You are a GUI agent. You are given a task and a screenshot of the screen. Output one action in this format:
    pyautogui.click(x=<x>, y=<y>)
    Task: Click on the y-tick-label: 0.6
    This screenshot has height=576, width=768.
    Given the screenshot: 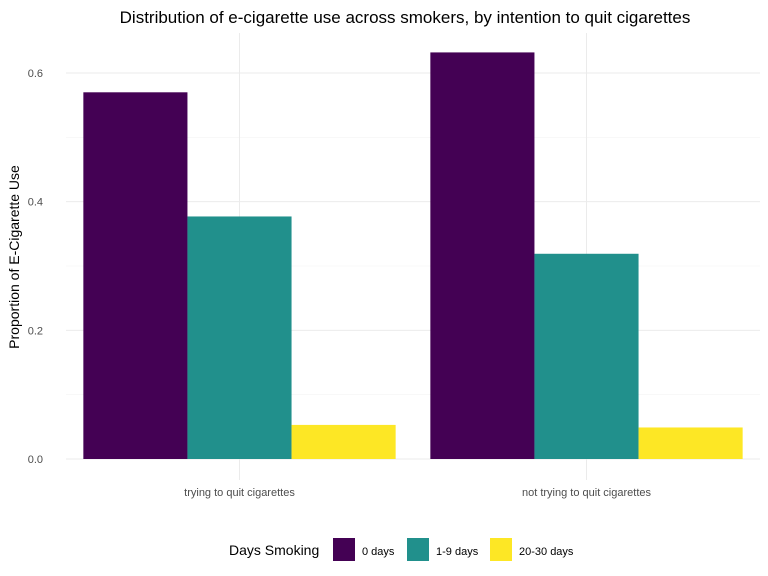 What is the action you would take?
    pyautogui.click(x=35, y=74)
    